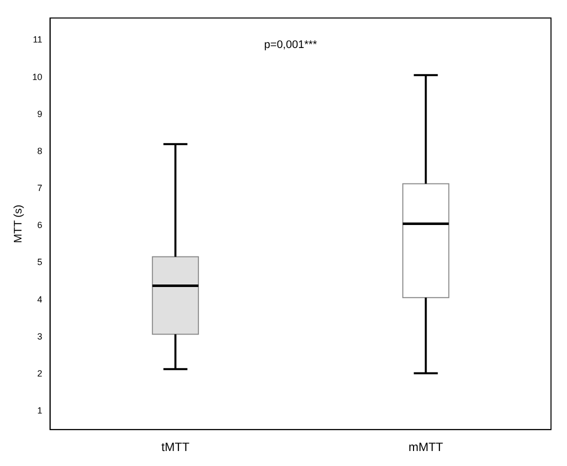 Image resolution: width=567 pixels, height=466 pixels. Describe the element at coordinates (39, 225) in the screenshot. I see `y-tick-label: 6` at that location.